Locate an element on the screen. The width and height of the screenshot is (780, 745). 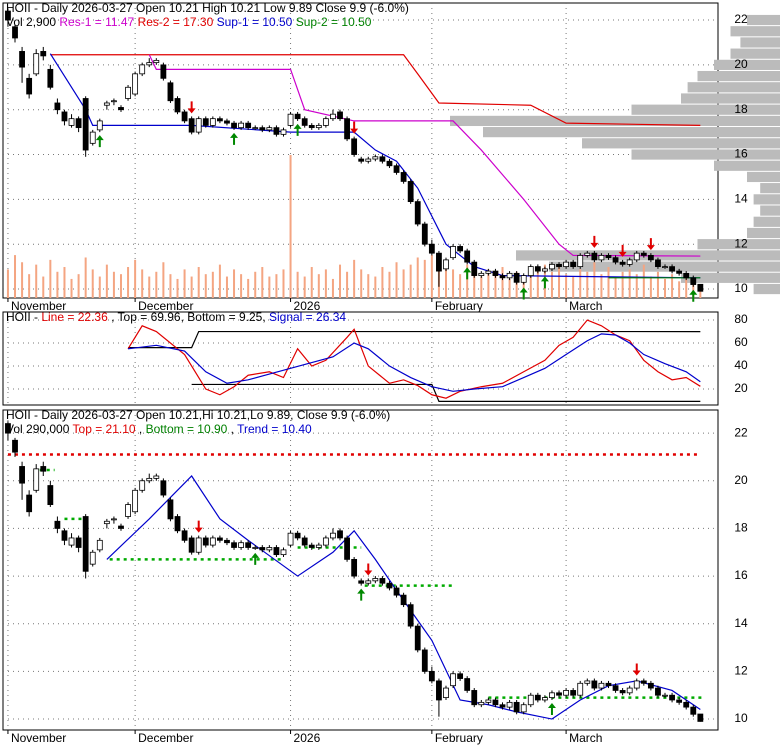
y-tick-label: 20 is located at coordinates (741, 480).